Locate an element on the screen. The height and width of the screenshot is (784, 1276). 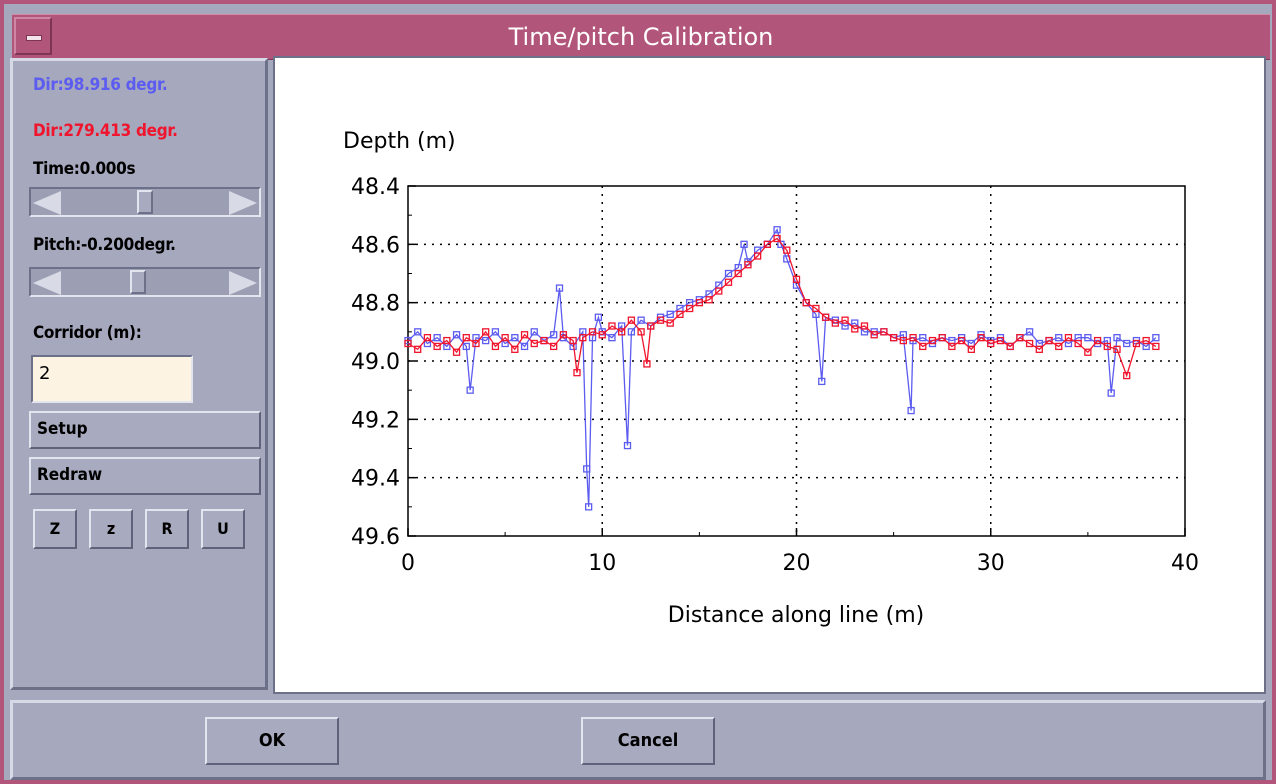
x-axis-label: Distance along line (m) is located at coordinates (796, 615).